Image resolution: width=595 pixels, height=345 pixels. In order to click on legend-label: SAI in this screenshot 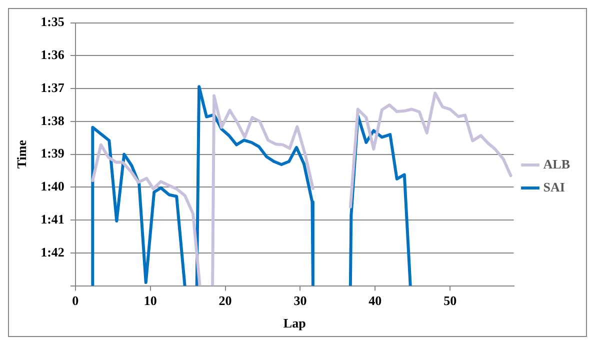, I will do `click(554, 186)`.